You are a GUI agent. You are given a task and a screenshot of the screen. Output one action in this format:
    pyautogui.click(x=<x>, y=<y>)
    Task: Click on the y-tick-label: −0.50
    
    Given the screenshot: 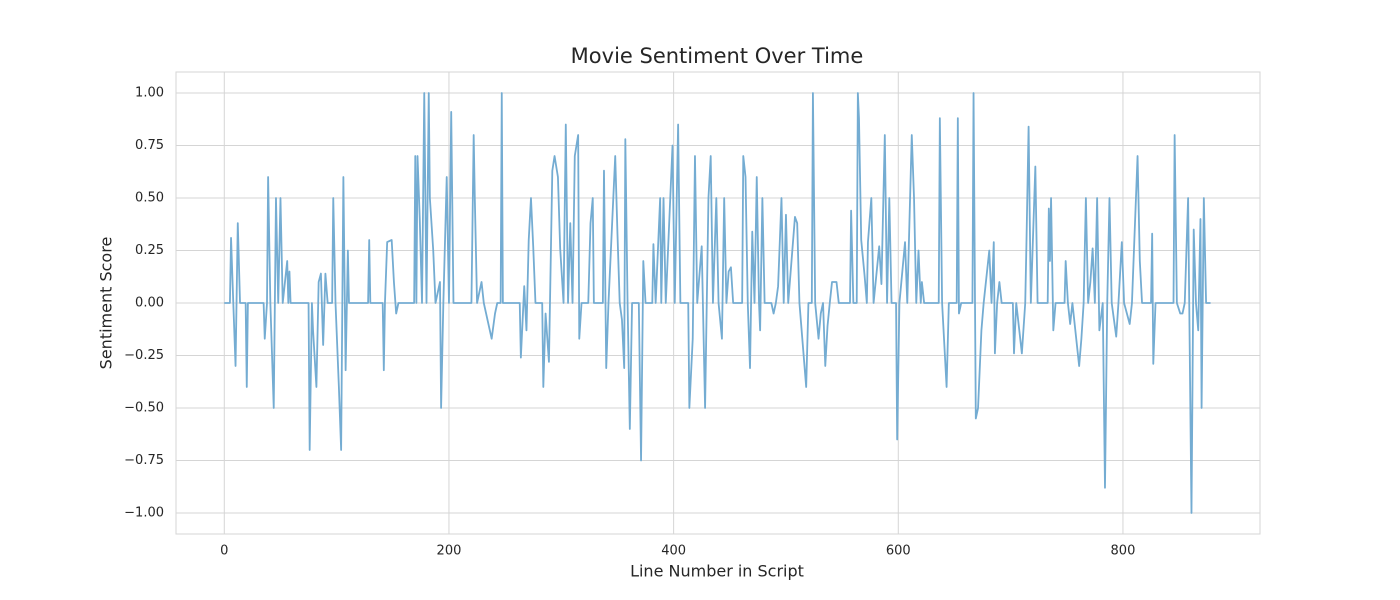 What is the action you would take?
    pyautogui.click(x=144, y=408)
    